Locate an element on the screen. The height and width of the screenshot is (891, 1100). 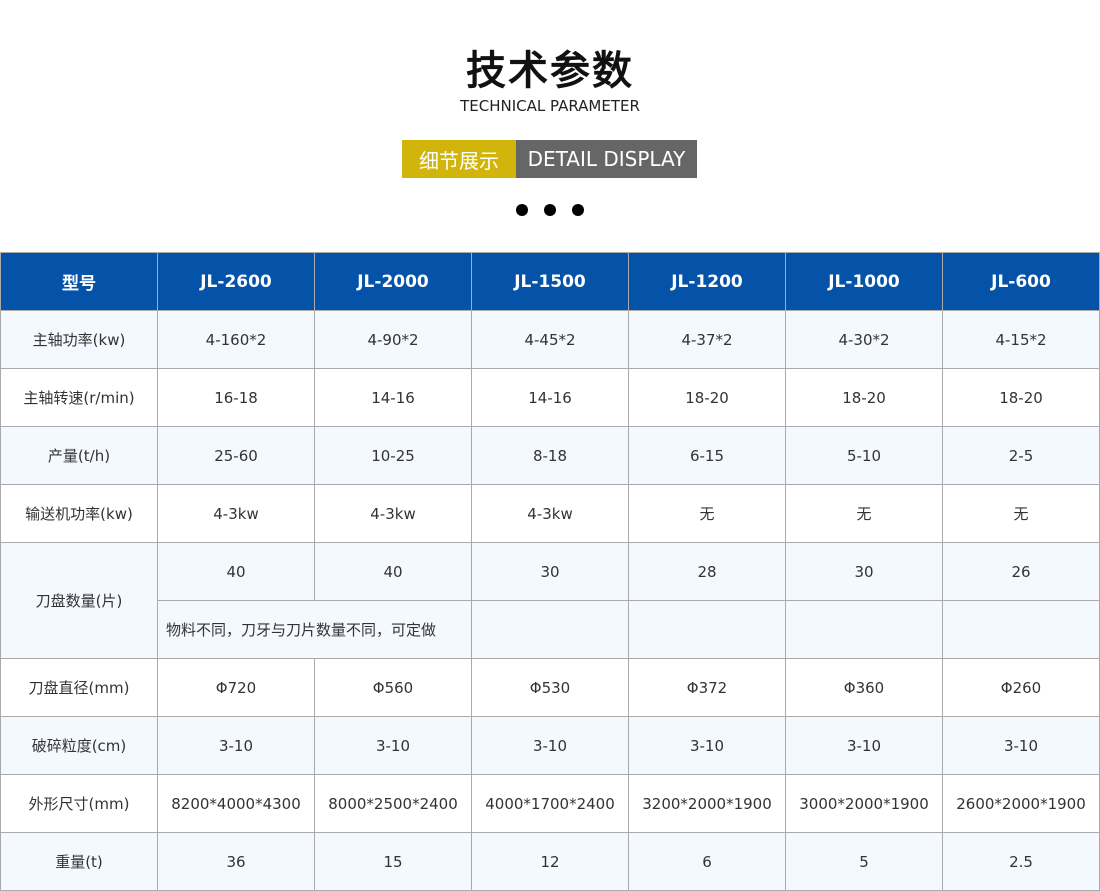
dots-decoration is located at coordinates (550, 210).